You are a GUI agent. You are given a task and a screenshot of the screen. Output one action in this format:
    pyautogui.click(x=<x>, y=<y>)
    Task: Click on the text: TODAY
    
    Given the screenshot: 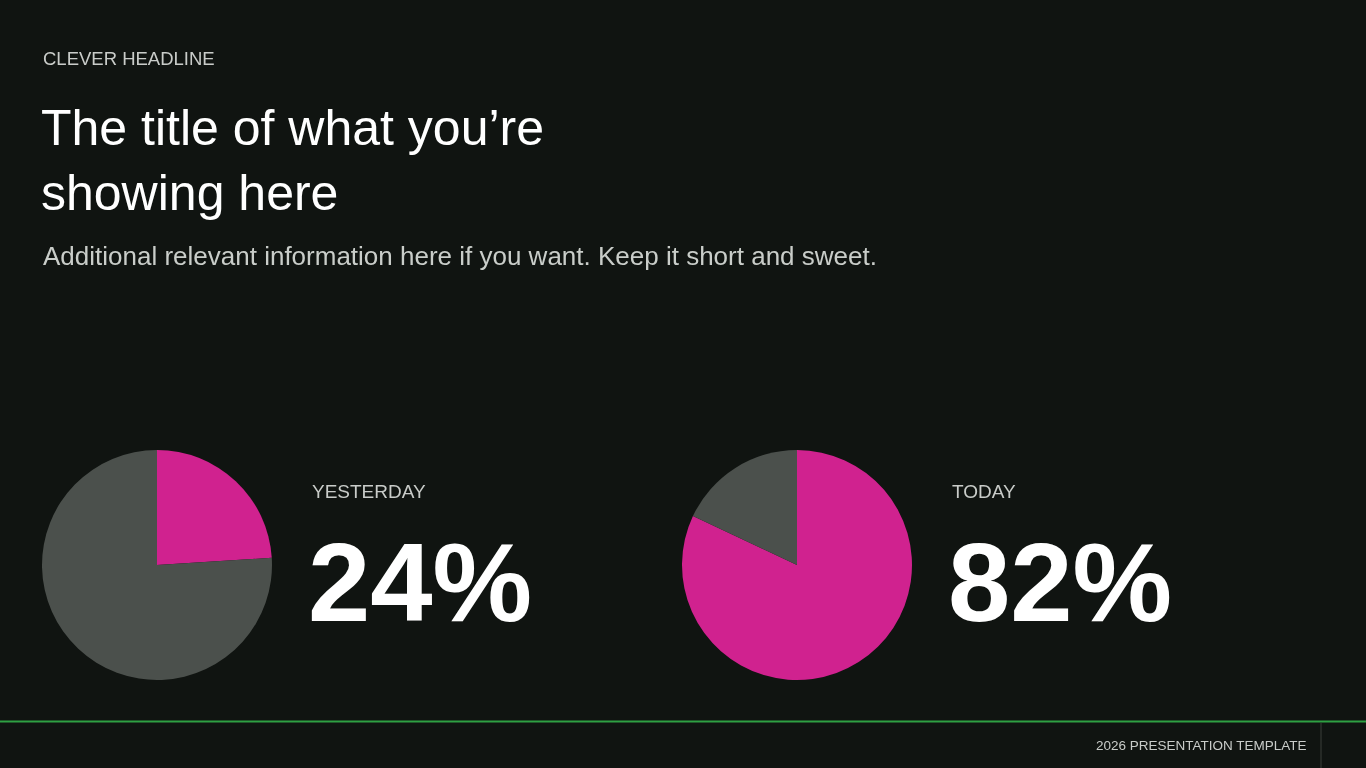 What is the action you would take?
    pyautogui.click(x=984, y=491)
    